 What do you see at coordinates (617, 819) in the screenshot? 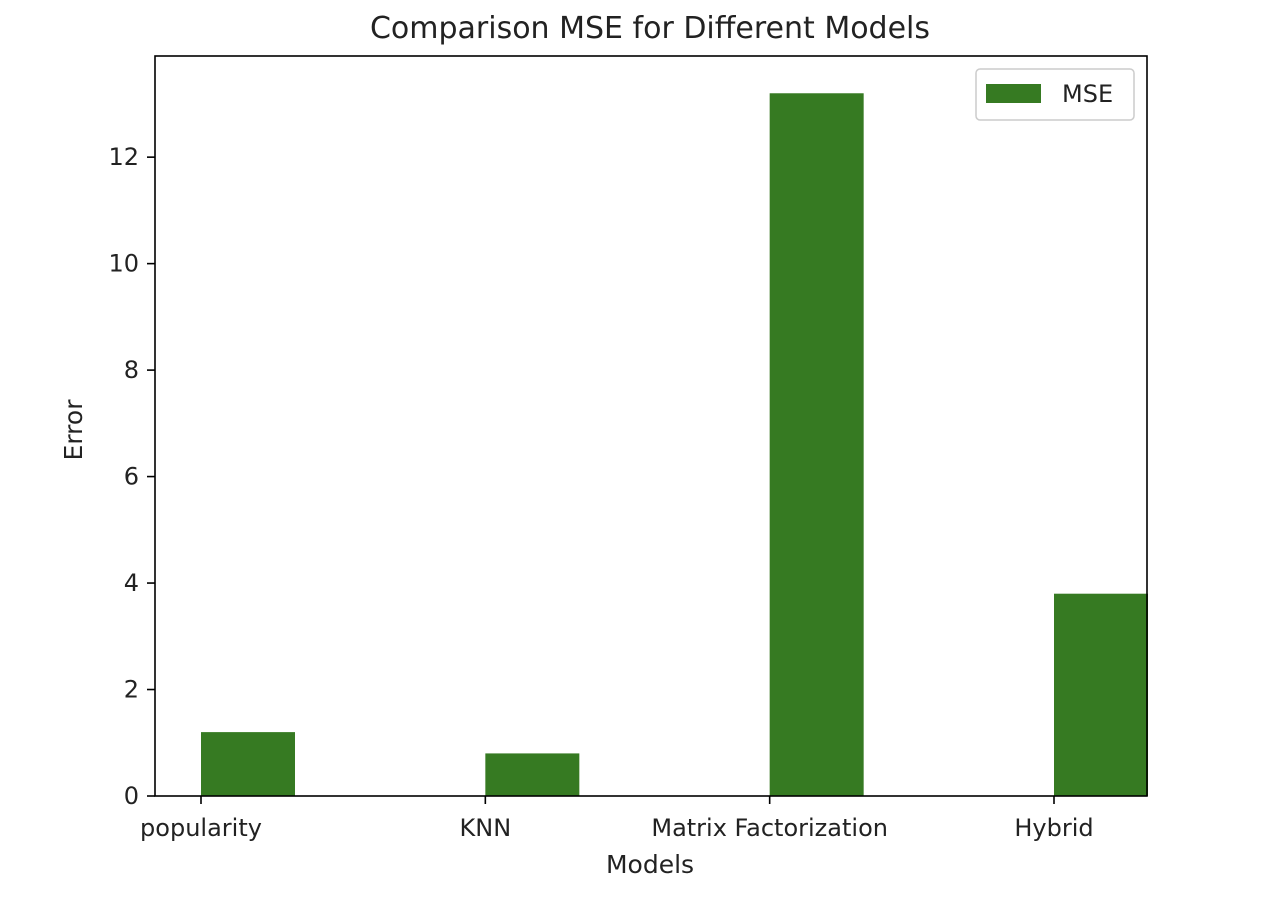
I see `x-axis-ticks: popularity KNN Matrix Factorization Hybrid` at bounding box center [617, 819].